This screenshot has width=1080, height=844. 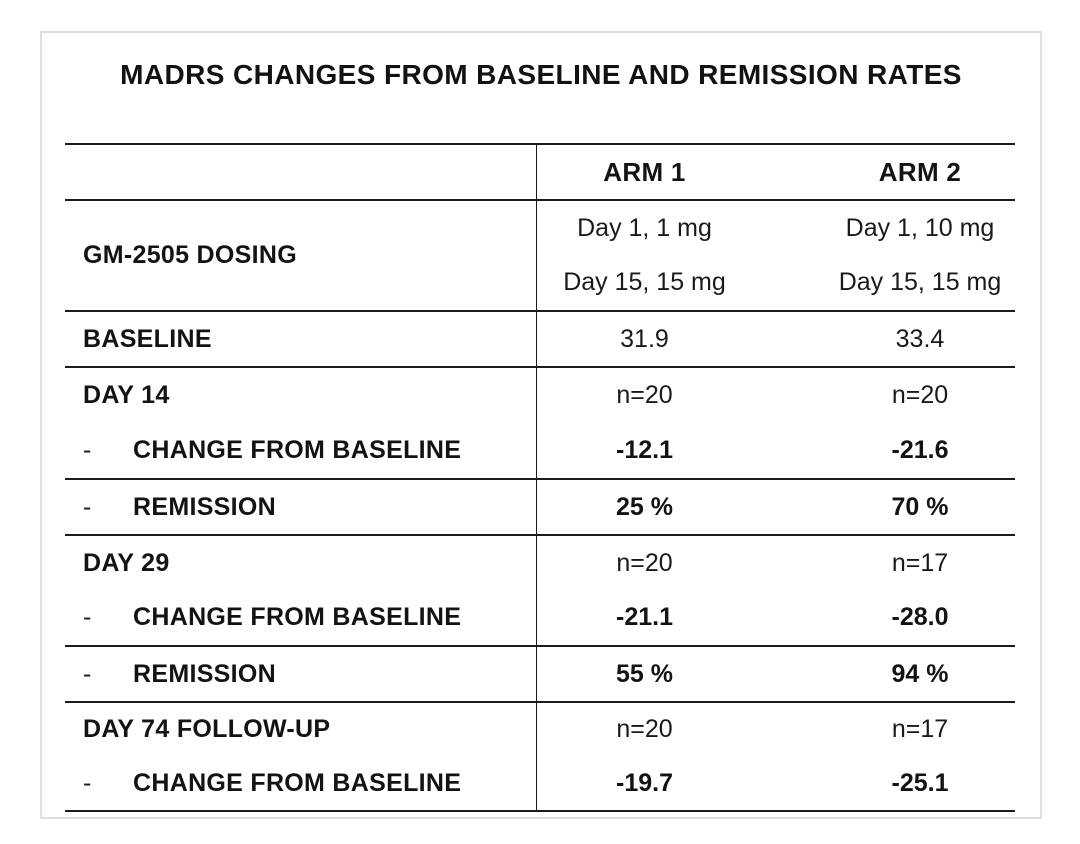 What do you see at coordinates (644, 172) in the screenshot?
I see `column-header-arm-1: ARM 1` at bounding box center [644, 172].